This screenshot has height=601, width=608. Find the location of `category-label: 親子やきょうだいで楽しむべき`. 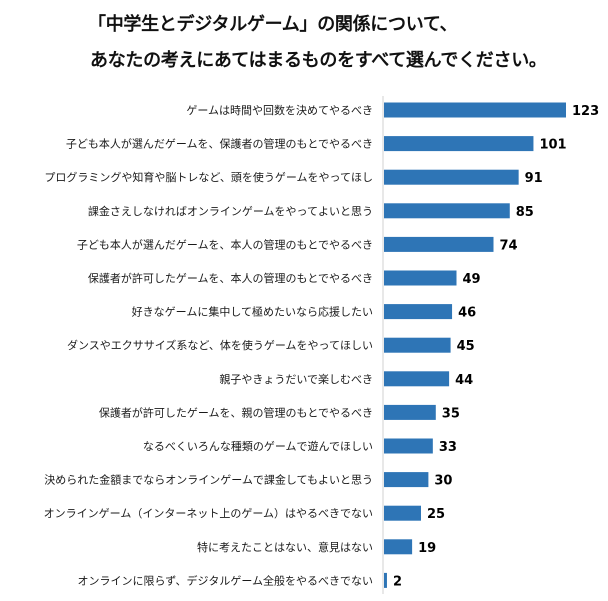

category-label: 親子やきょうだいで楽しむべき is located at coordinates (296, 379).